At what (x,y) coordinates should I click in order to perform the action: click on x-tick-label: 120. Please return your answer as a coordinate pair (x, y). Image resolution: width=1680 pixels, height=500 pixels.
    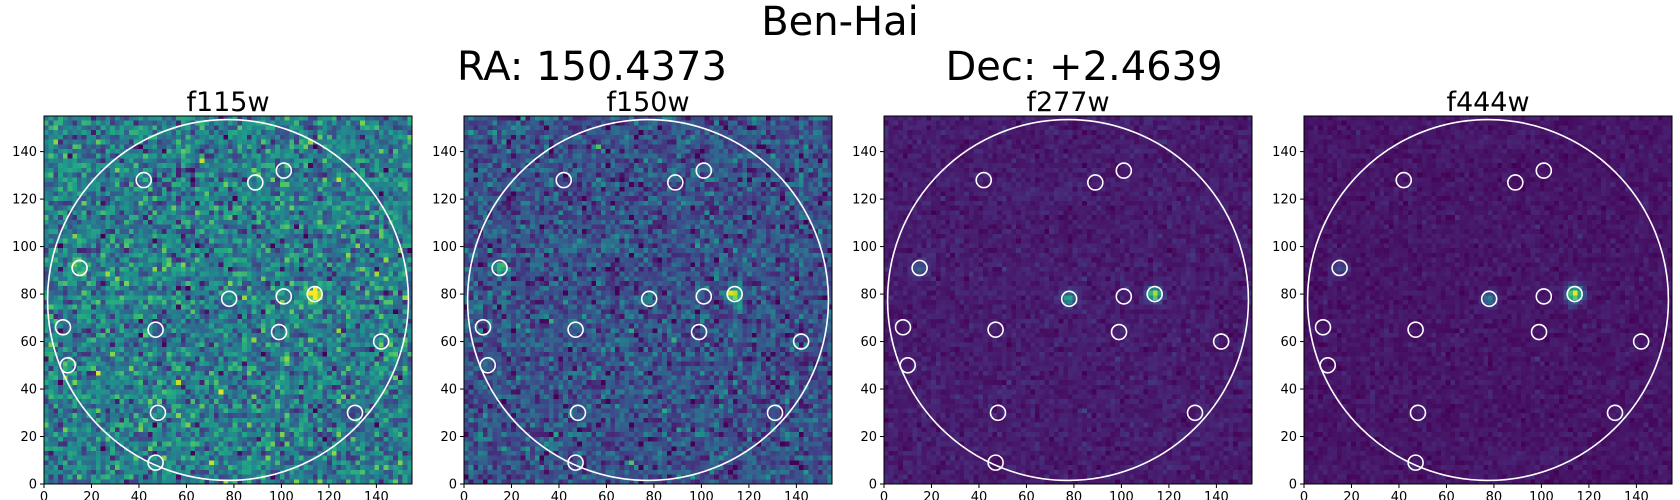
    Looking at the image, I should click on (328, 495).